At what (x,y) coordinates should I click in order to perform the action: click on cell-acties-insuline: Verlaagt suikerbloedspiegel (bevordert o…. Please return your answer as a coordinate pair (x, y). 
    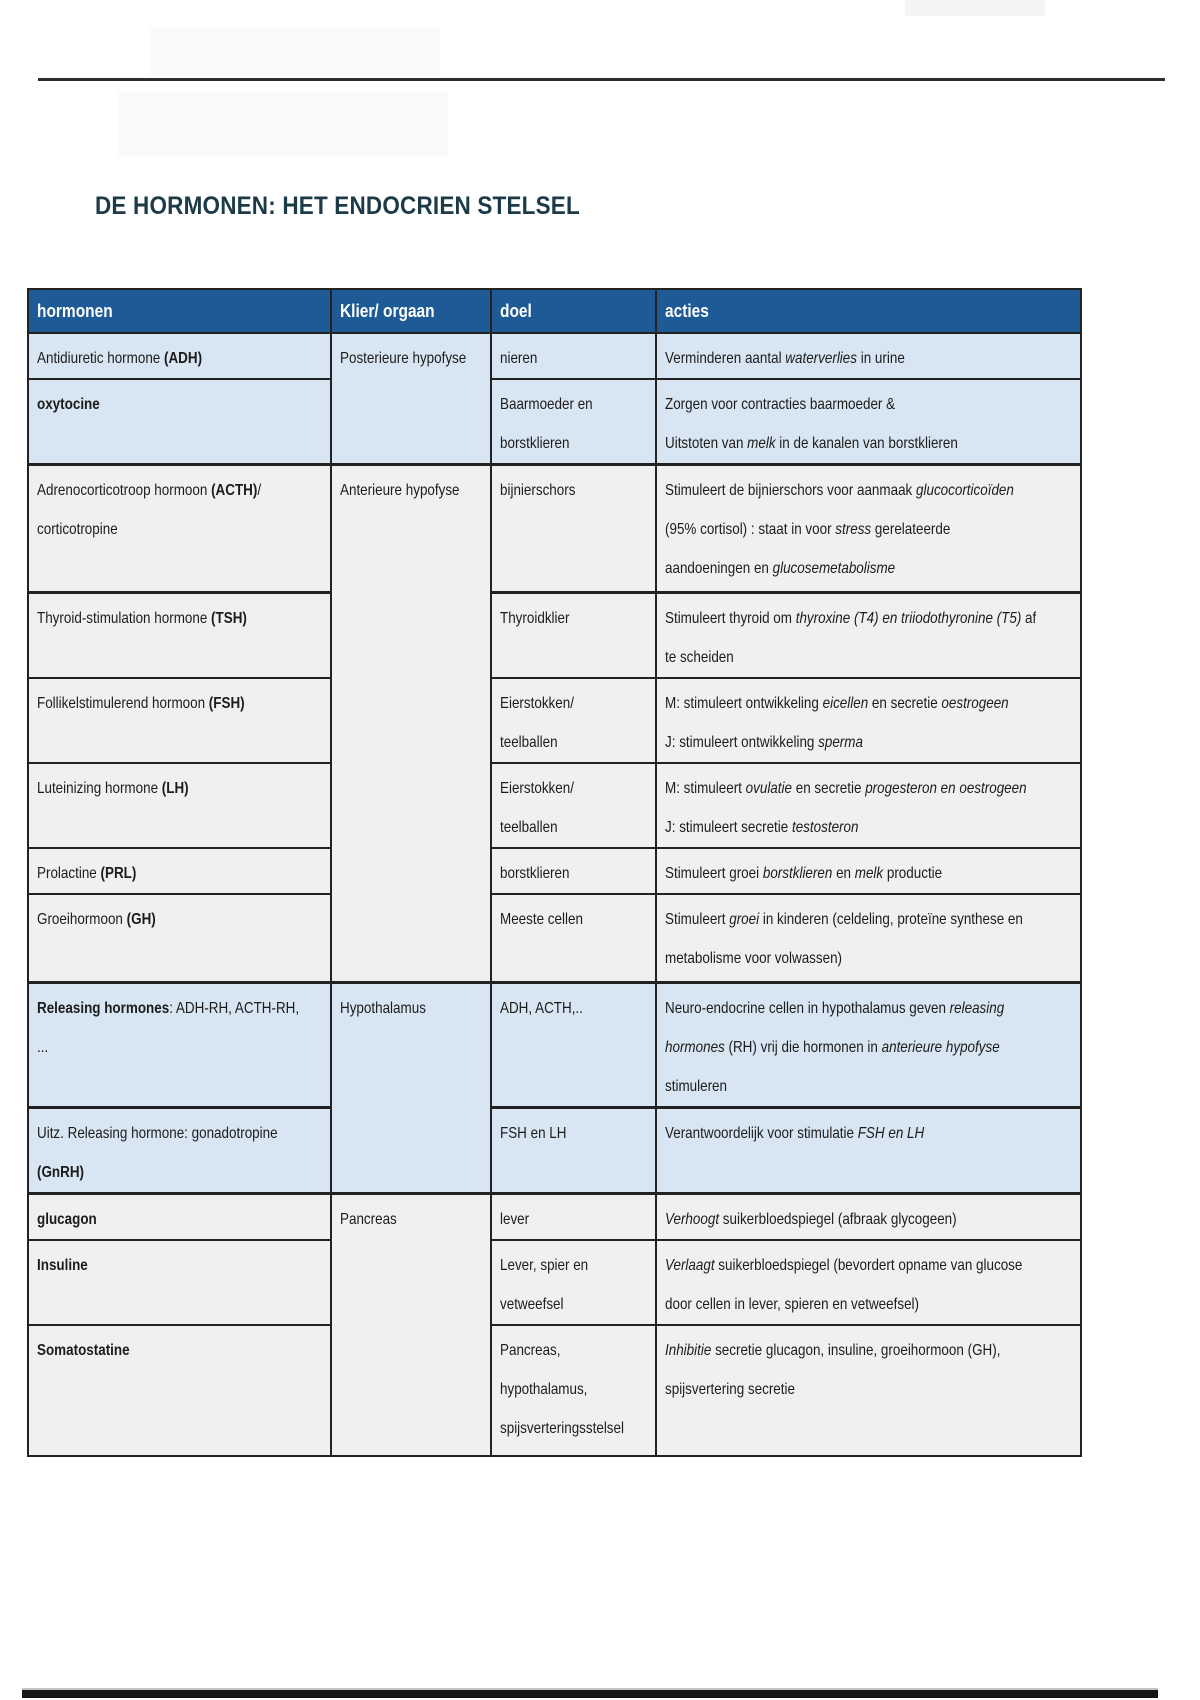
    Looking at the image, I should click on (868, 1282).